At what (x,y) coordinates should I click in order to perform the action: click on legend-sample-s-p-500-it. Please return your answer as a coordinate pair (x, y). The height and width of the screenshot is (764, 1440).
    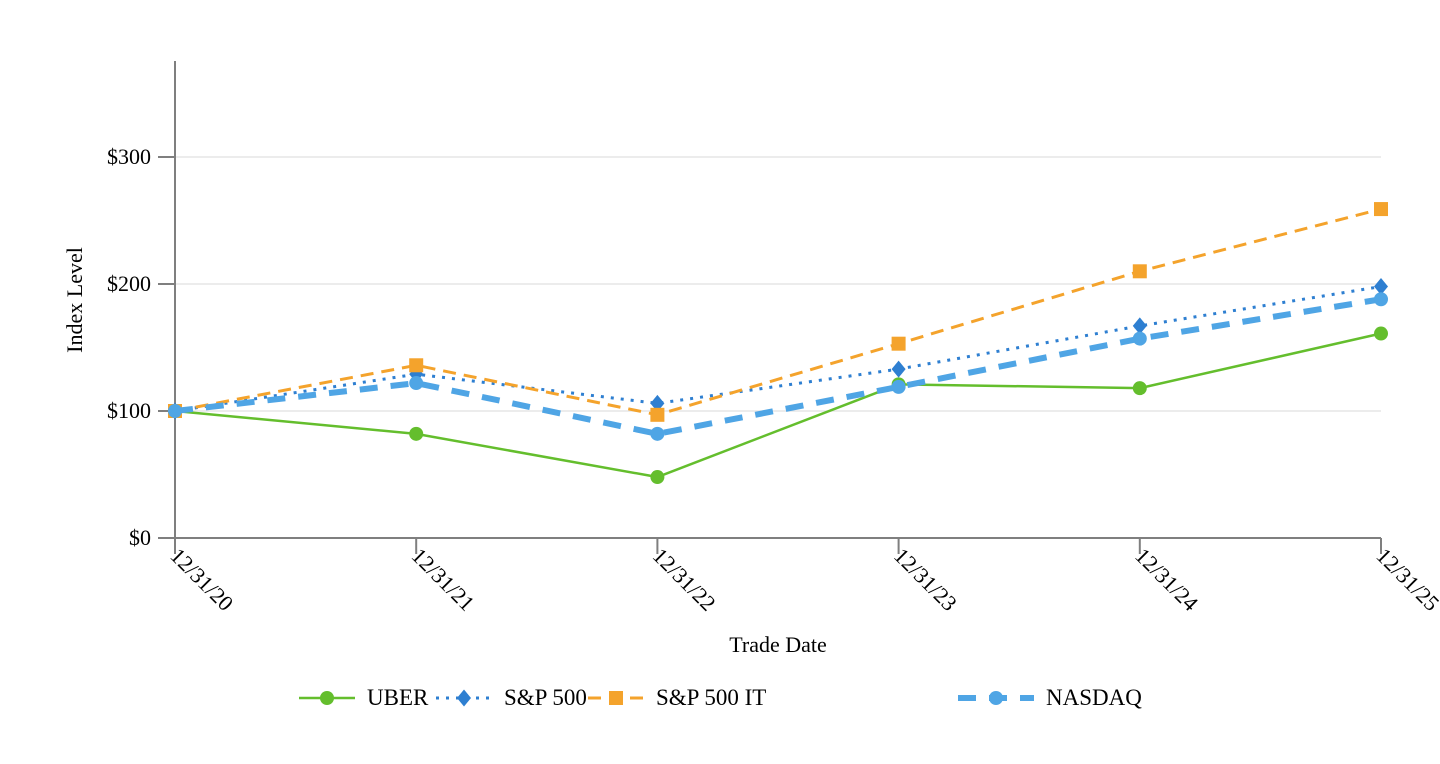
    Looking at the image, I should click on (616, 698).